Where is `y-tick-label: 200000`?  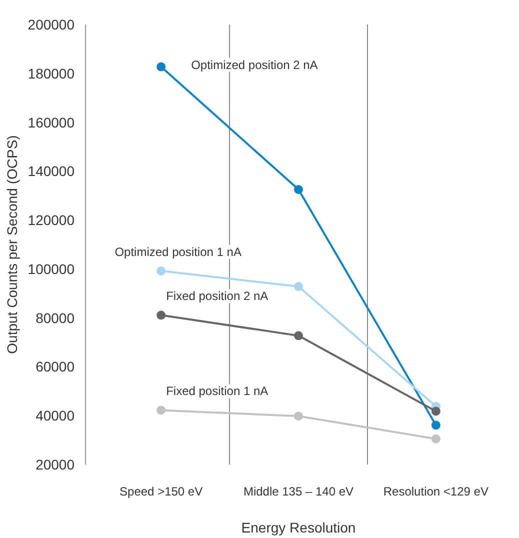 y-tick-label: 200000 is located at coordinates (51, 24).